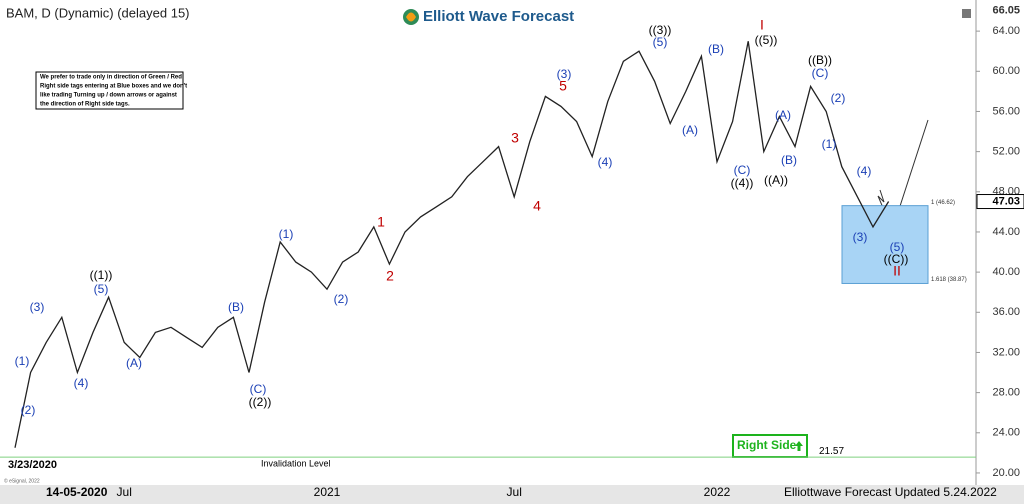  What do you see at coordinates (1006, 232) in the screenshot?
I see `y-tick-label: 44.00` at bounding box center [1006, 232].